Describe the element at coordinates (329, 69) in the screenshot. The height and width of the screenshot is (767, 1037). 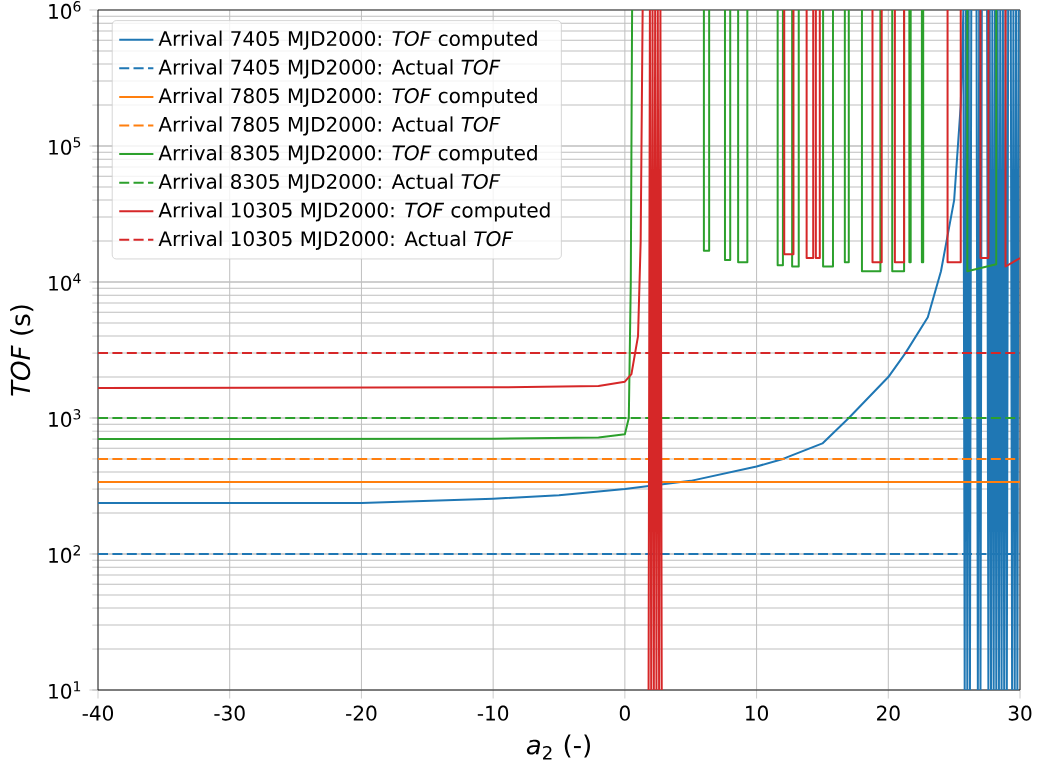
I see `legend-label: Arrival 7405 MJD2000: Actual TOF` at that location.